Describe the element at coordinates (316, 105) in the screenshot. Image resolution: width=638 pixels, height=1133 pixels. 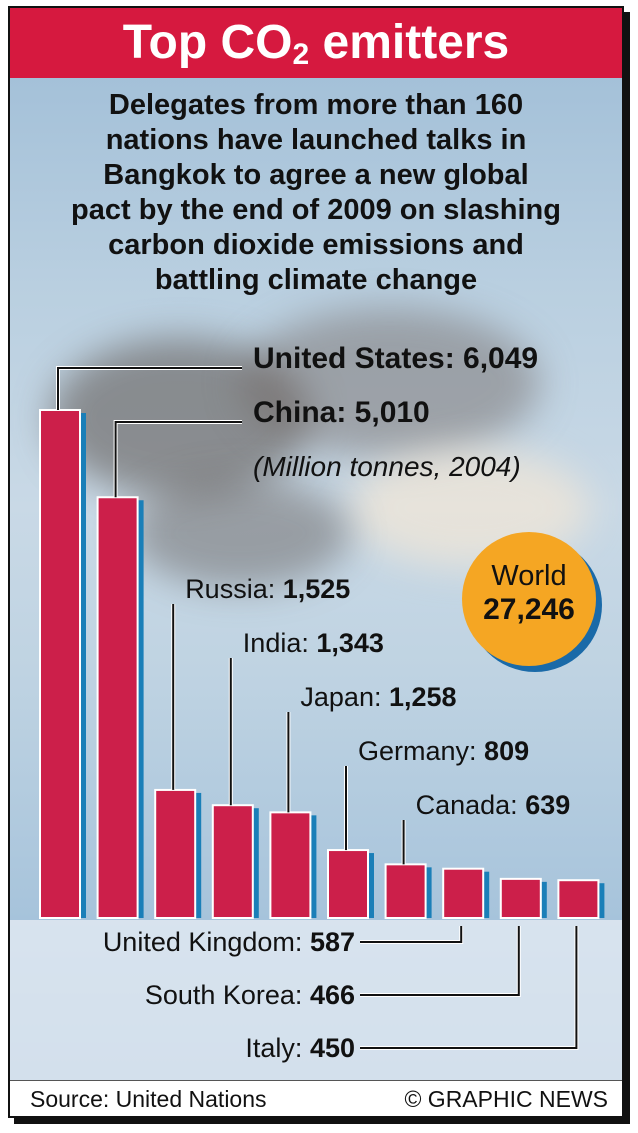
I see `subtitle-line: Delegates from more than 160` at that location.